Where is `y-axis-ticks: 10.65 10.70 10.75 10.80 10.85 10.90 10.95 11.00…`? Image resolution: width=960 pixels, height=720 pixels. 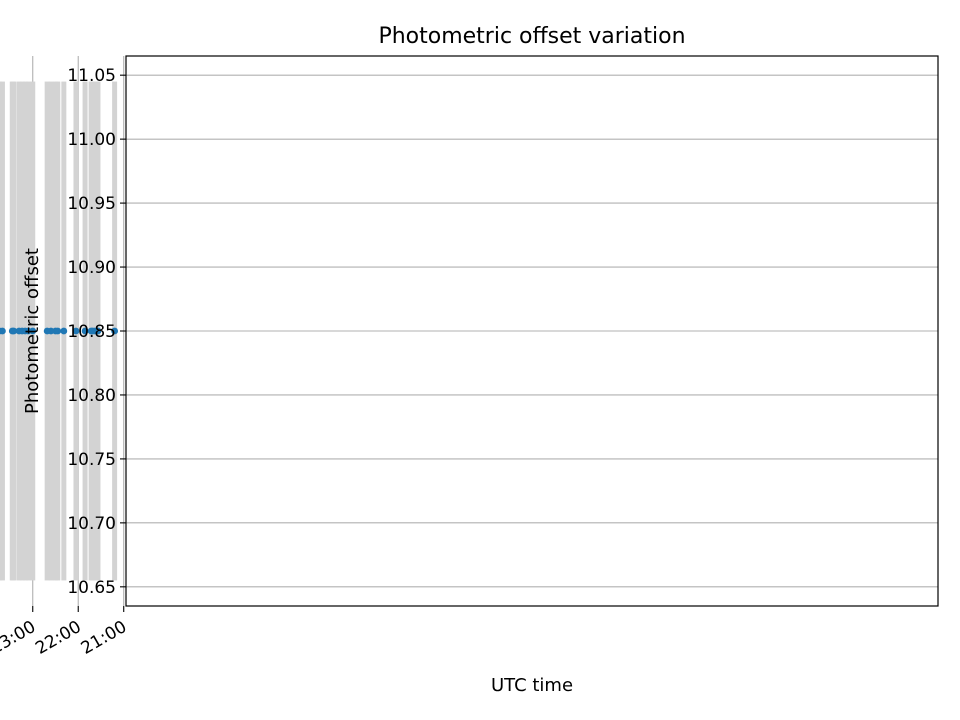
y-axis-ticks: 10.65 10.70 10.75 10.80 10.85 10.90 10.95 11.00… is located at coordinates (96, 332).